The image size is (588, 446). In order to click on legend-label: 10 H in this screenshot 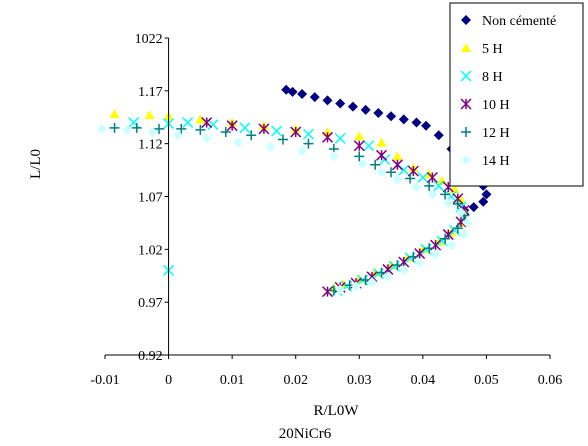, I will do `click(496, 105)`.